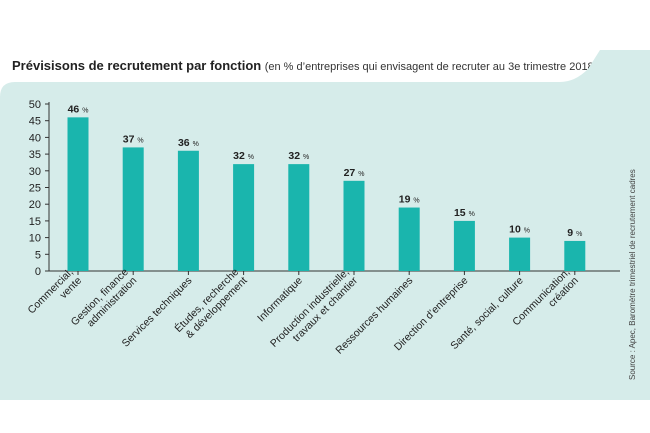 The height and width of the screenshot is (433, 650). I want to click on y-tick-label: 5, so click(38, 255).